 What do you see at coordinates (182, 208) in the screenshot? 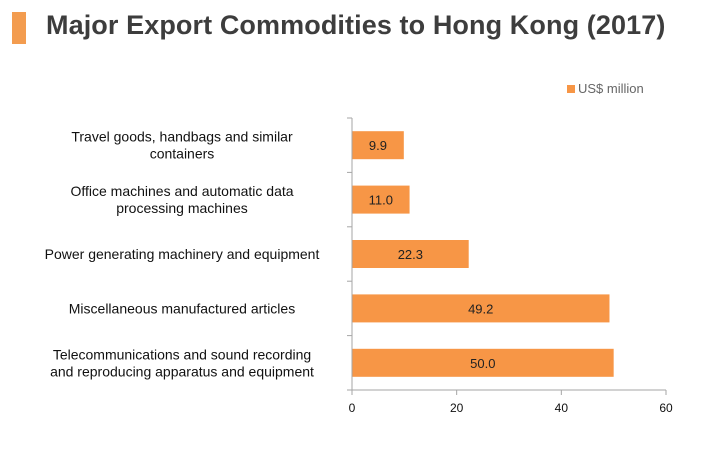
I see `category-label-line: processing machines` at bounding box center [182, 208].